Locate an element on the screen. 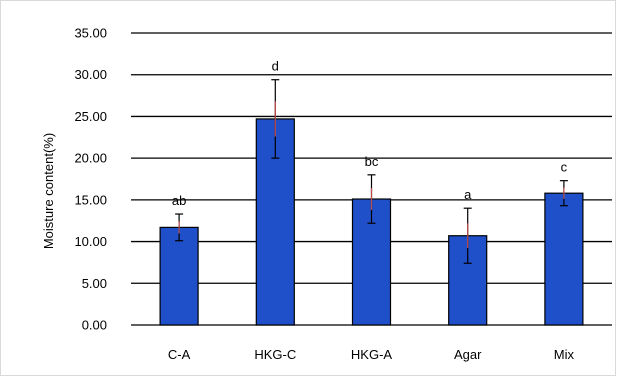 This screenshot has height=378, width=617. bar-c-a is located at coordinates (179, 276).